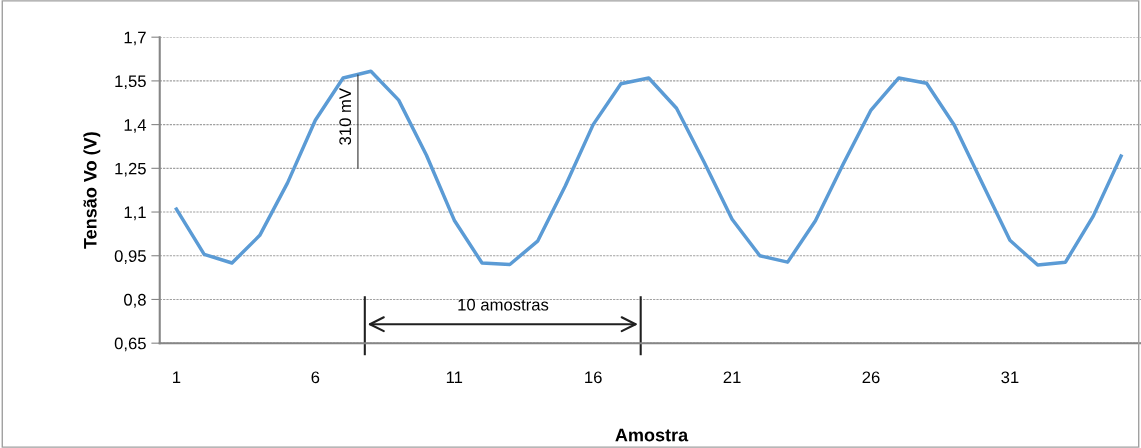 The image size is (1141, 448). What do you see at coordinates (652, 435) in the screenshot?
I see `x-axis-title: Amostra` at bounding box center [652, 435].